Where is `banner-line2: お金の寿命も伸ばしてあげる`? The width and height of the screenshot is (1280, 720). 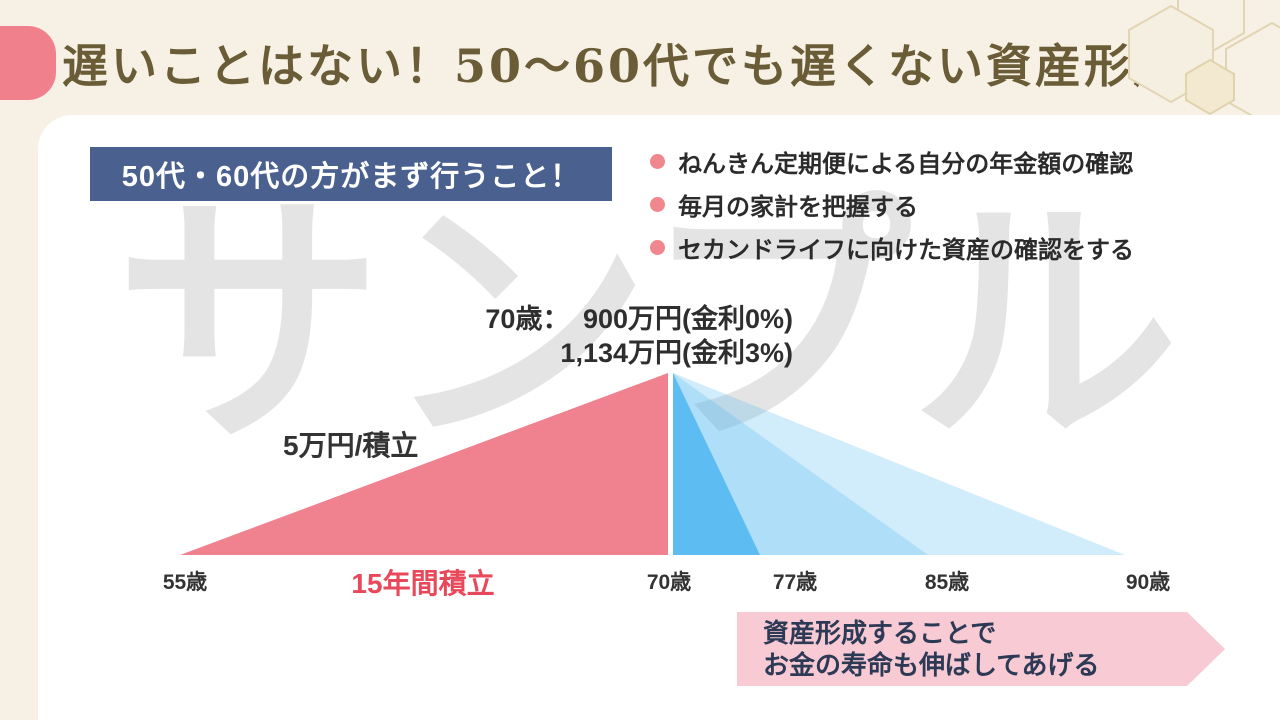
banner-line2: お金の寿命も伸ばしてあげる is located at coordinates (931, 665).